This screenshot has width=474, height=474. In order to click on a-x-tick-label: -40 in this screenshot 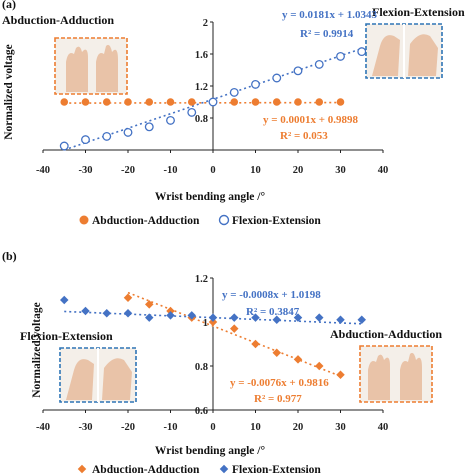, I will do `click(43, 170)`.